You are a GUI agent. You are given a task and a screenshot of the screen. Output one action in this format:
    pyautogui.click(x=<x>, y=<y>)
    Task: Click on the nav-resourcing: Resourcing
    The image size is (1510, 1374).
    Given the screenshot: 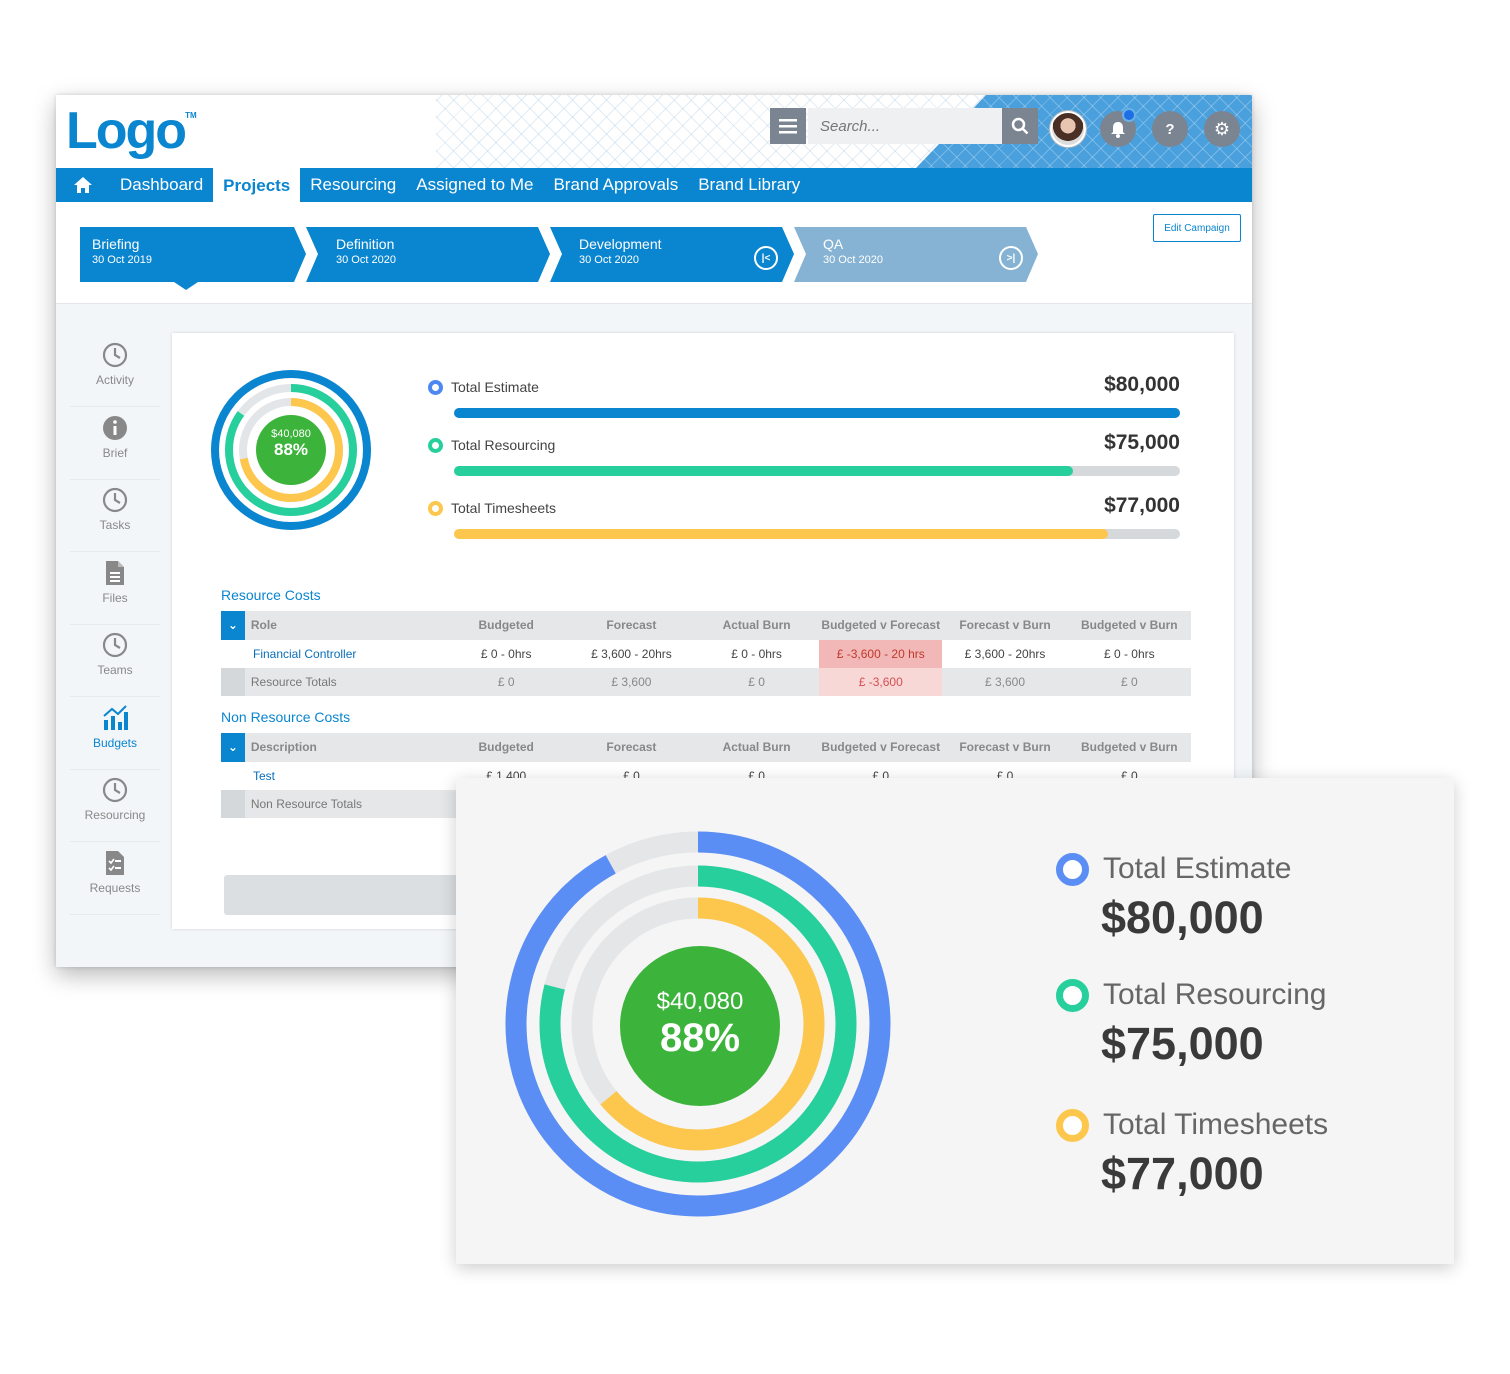 What is the action you would take?
    pyautogui.click(x=353, y=184)
    